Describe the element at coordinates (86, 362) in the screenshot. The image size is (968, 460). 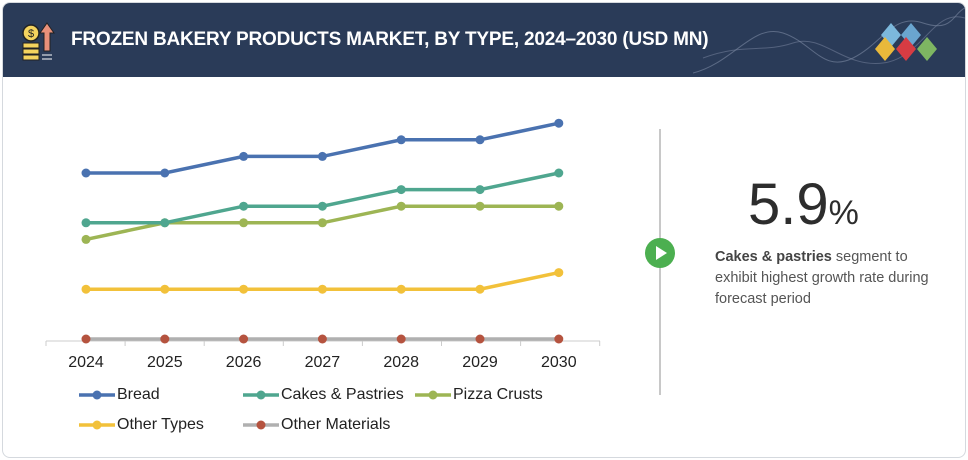
I see `x-tick-label: 2024` at that location.